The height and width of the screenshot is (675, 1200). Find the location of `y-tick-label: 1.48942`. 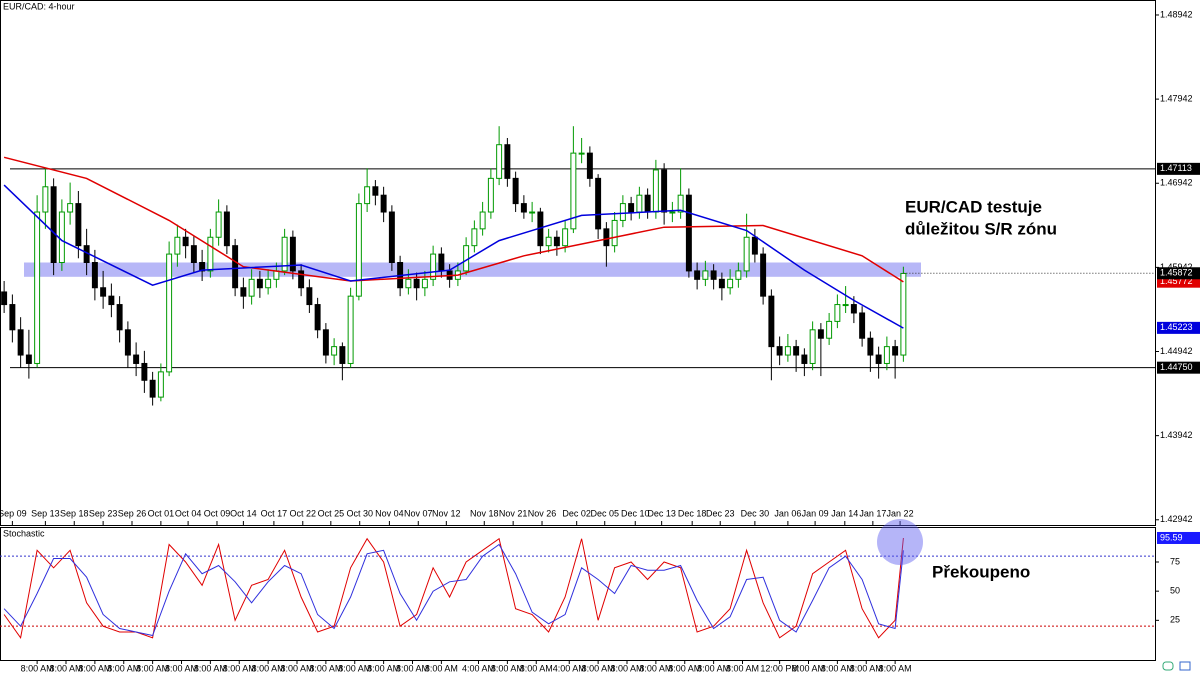

y-tick-label: 1.48942 is located at coordinates (1176, 14).